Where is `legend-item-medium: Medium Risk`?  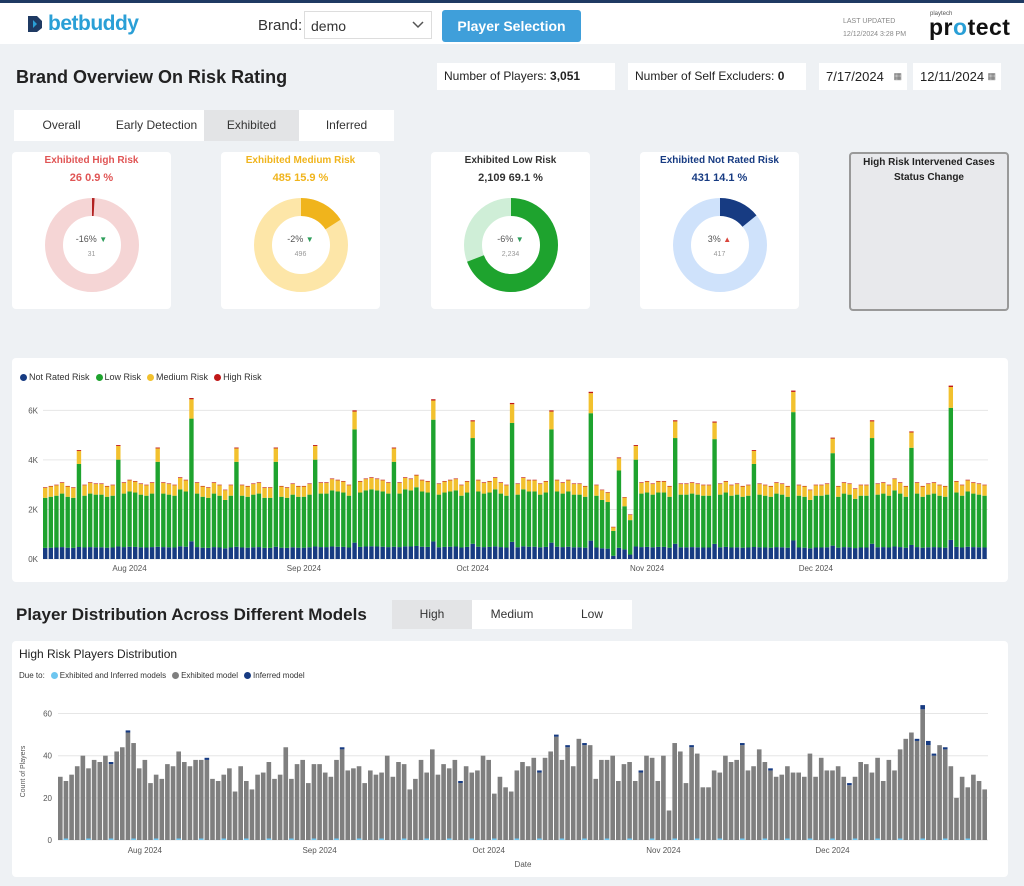 legend-item-medium: Medium Risk is located at coordinates (177, 377).